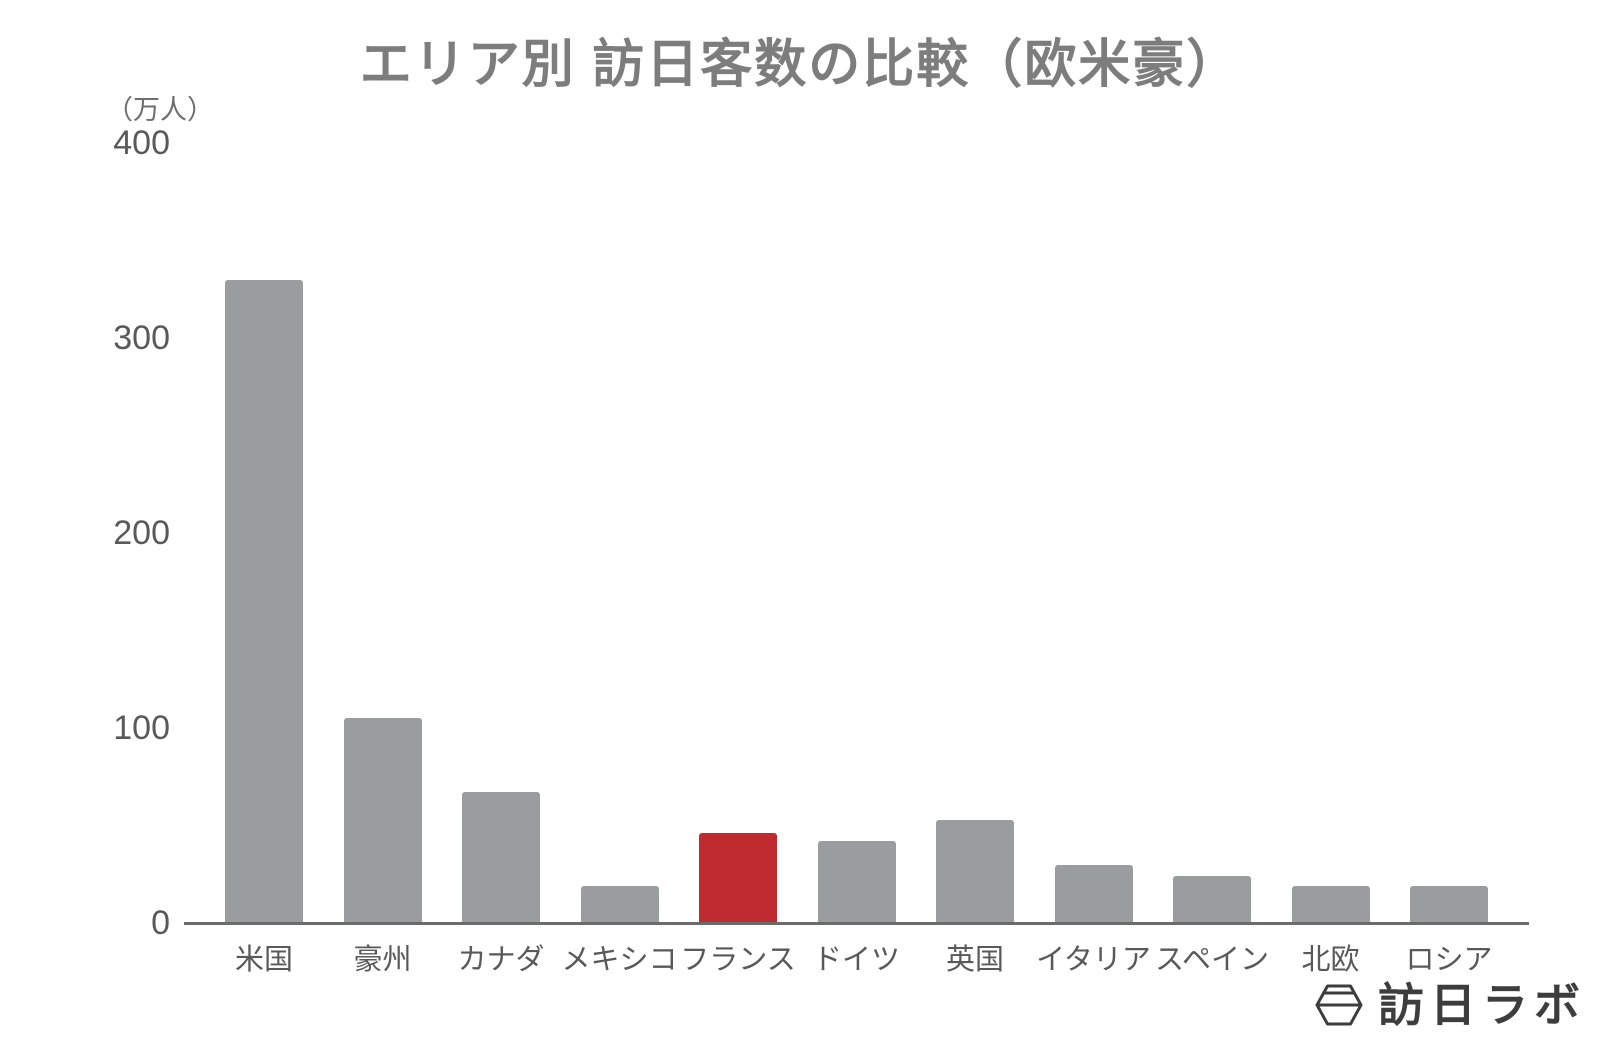 Image resolution: width=1600 pixels, height=1040 pixels. Describe the element at coordinates (619, 960) in the screenshot. I see `category-label-3: メキシコ` at that location.